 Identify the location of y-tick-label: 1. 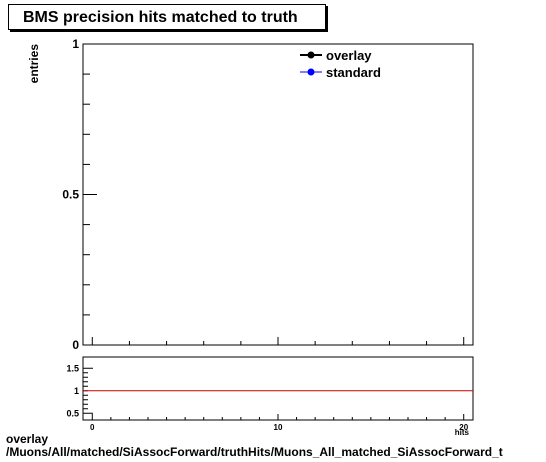
(75, 44).